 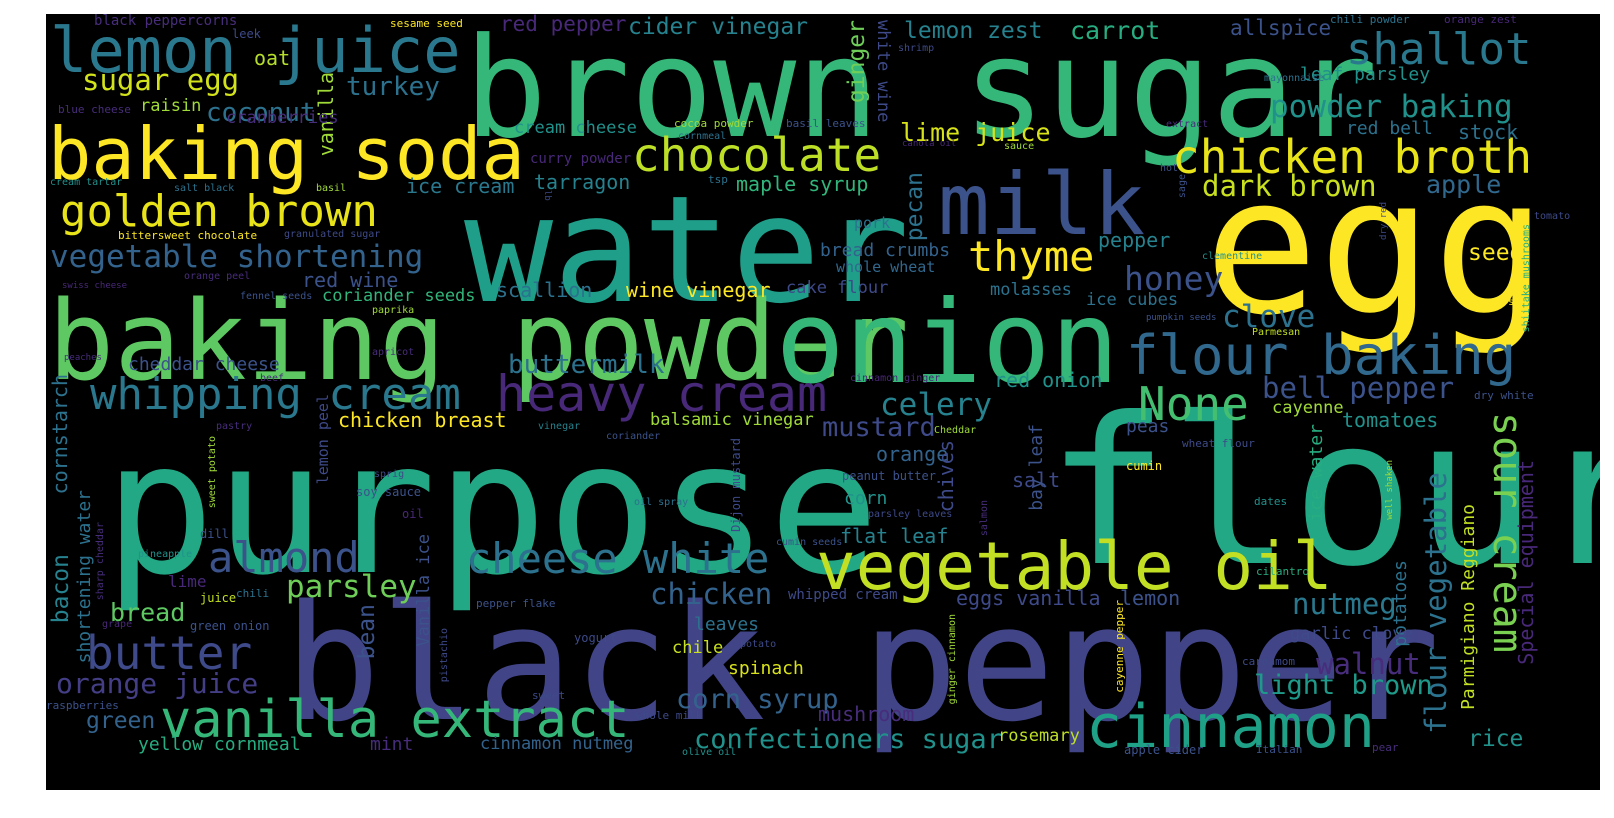 I want to click on word: juice, so click(x=218, y=598).